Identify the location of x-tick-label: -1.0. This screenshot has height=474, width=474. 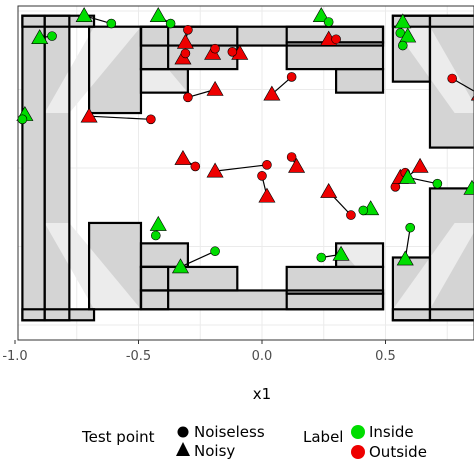
(14, 356).